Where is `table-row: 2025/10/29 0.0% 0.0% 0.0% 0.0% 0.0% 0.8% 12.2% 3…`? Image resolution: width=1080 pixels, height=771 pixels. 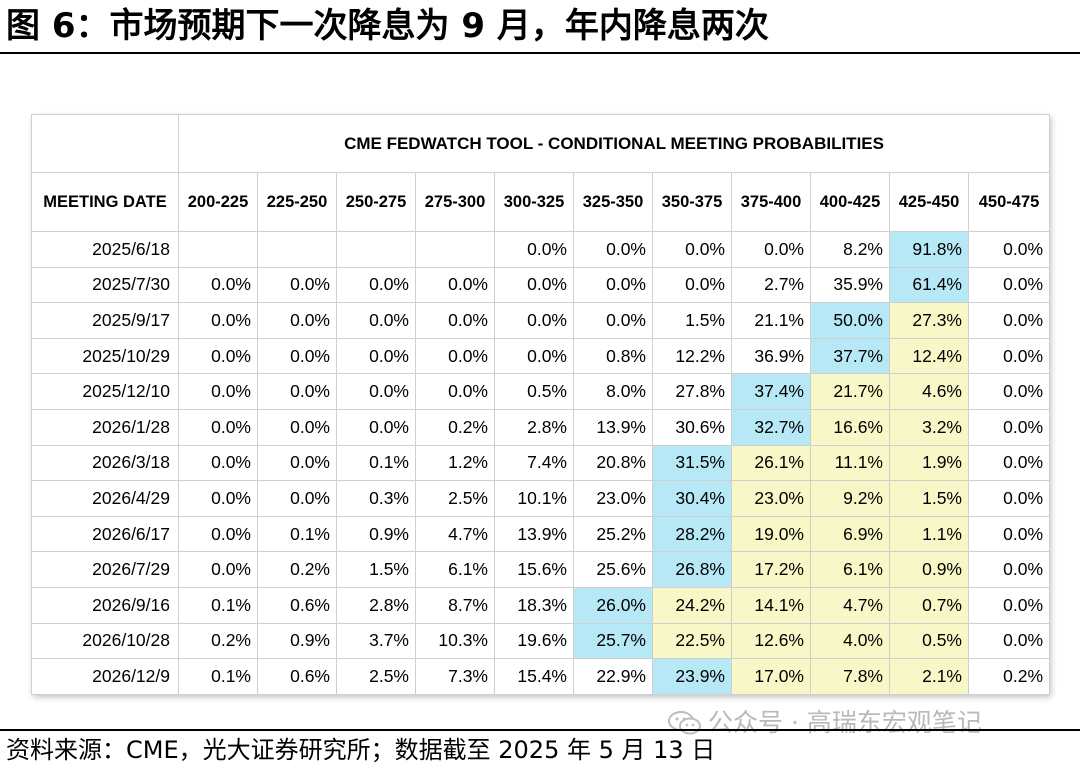 table-row: 2025/10/29 0.0% 0.0% 0.0% 0.0% 0.0% 0.8% 12.2% 3… is located at coordinates (541, 356).